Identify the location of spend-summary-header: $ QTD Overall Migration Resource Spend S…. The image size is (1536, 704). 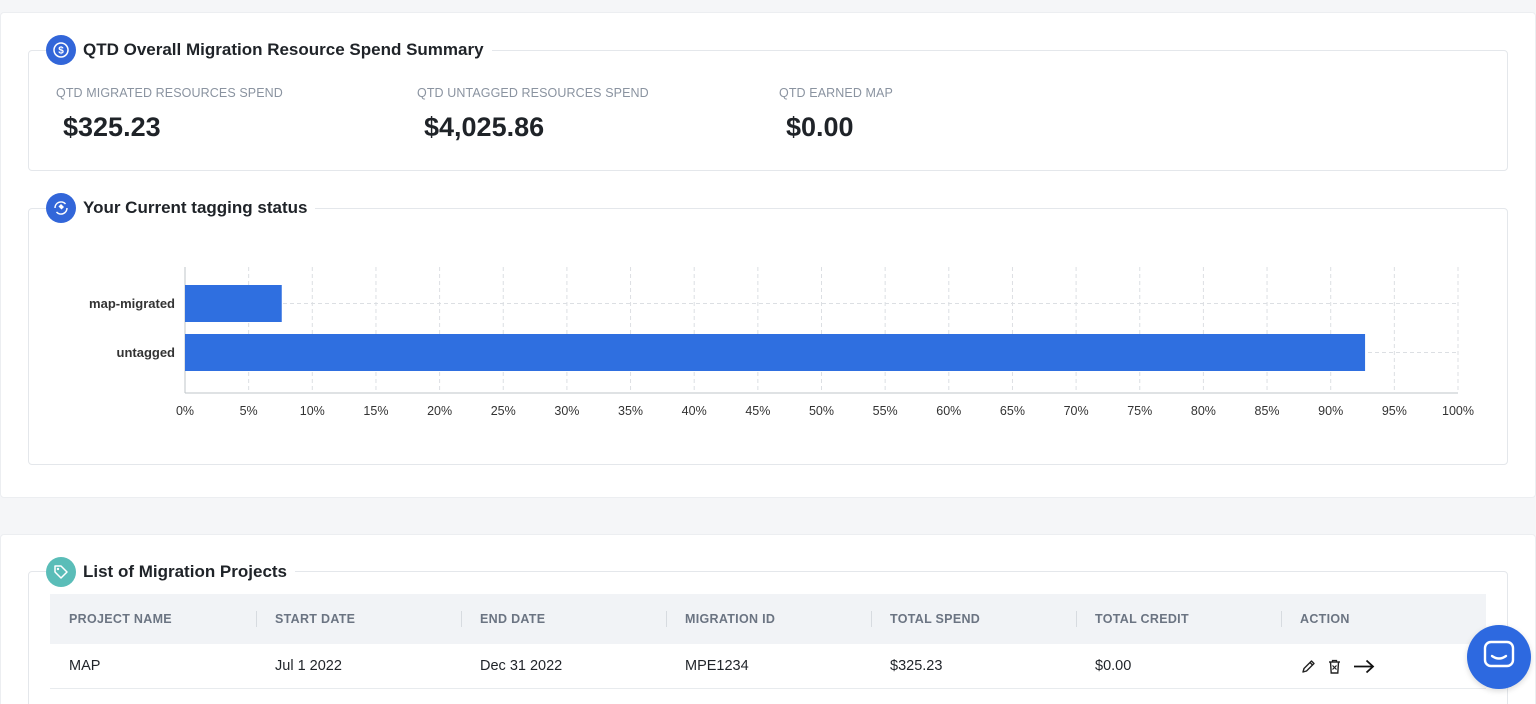
(269, 50).